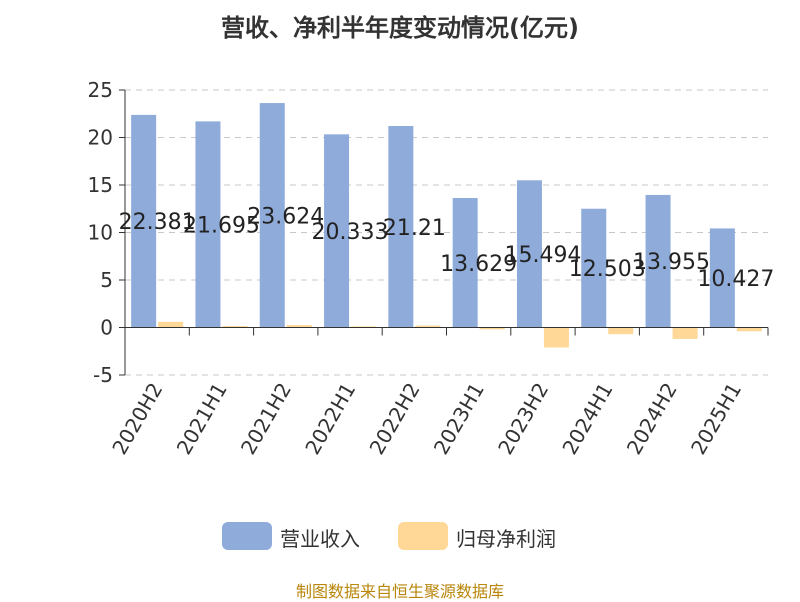 This screenshot has height=602, width=800. I want to click on data-label-revenue: 13.629, so click(478, 264).